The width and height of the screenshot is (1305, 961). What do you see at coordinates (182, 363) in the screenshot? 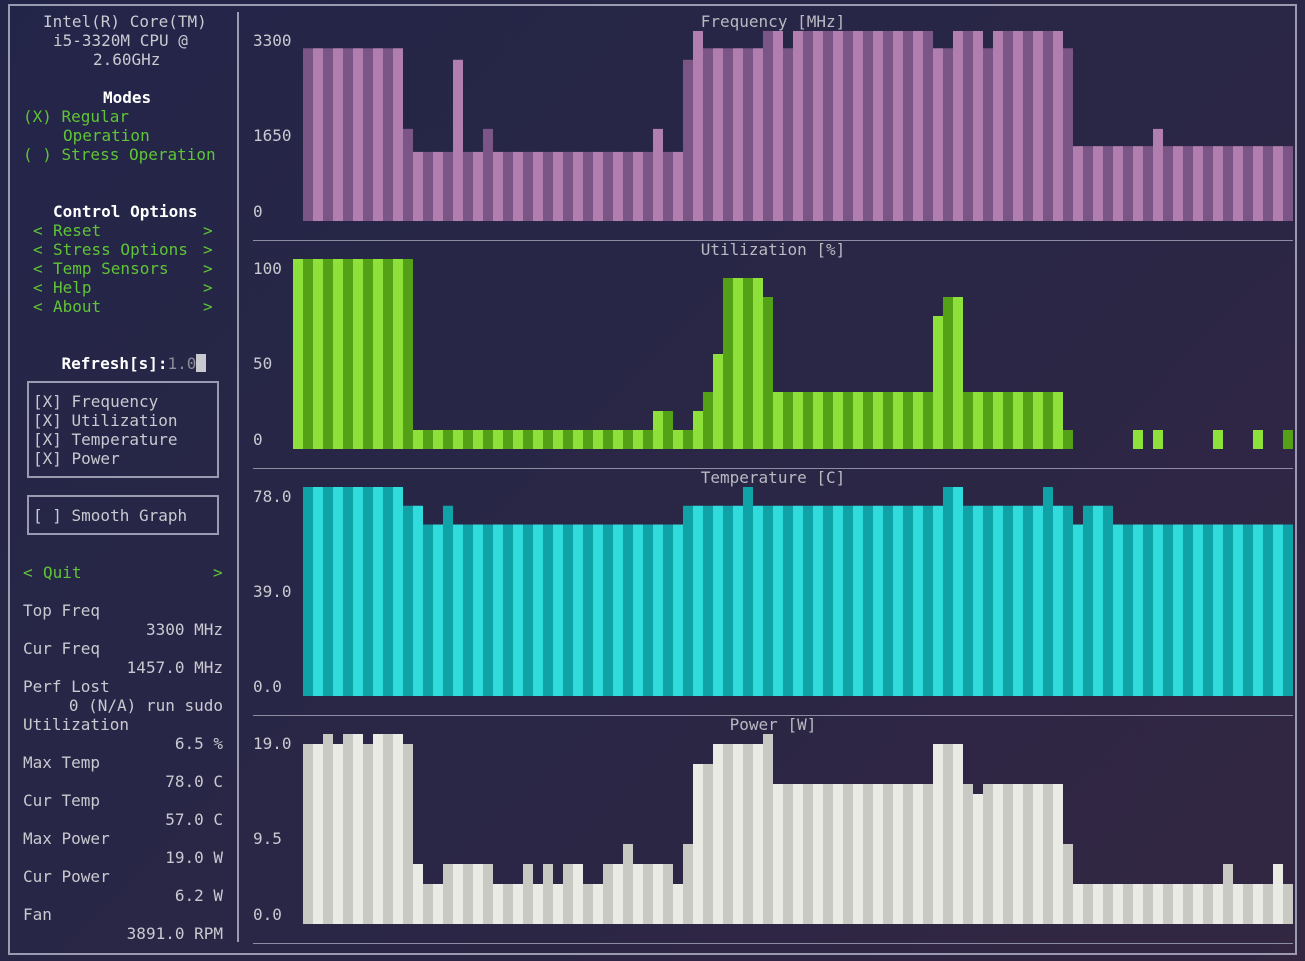
I see `refresh-input: 1.0` at bounding box center [182, 363].